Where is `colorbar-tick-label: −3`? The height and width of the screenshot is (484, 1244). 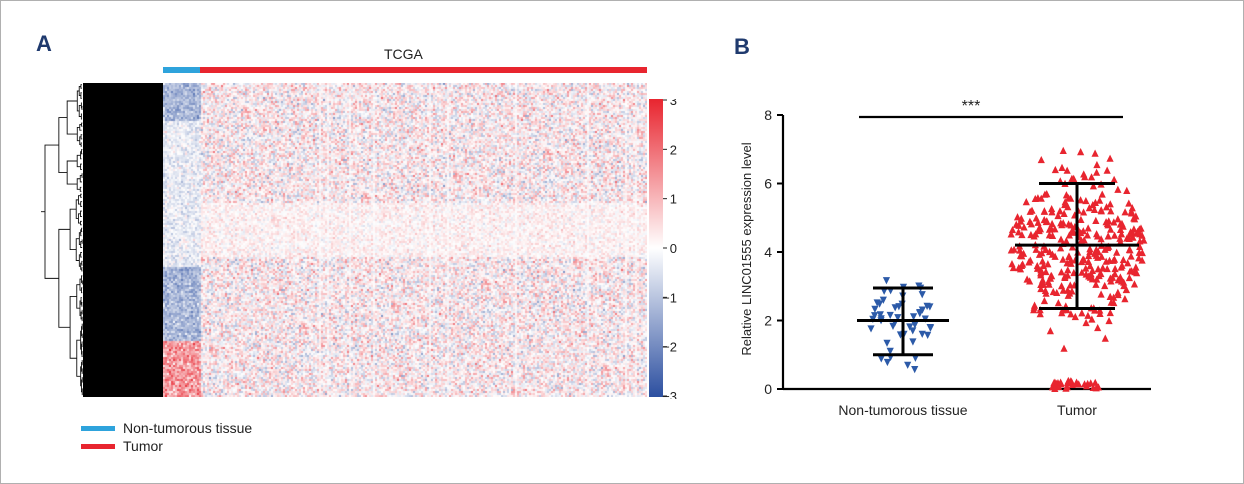
colorbar-tick-label: −3 is located at coordinates (669, 394).